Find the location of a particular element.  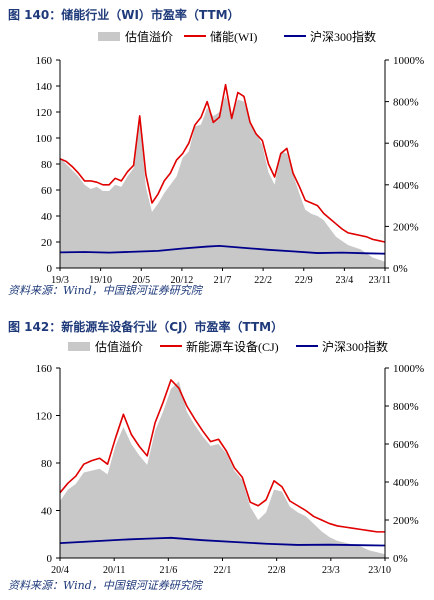

x-tick-label: 23/11 is located at coordinates (380, 280).